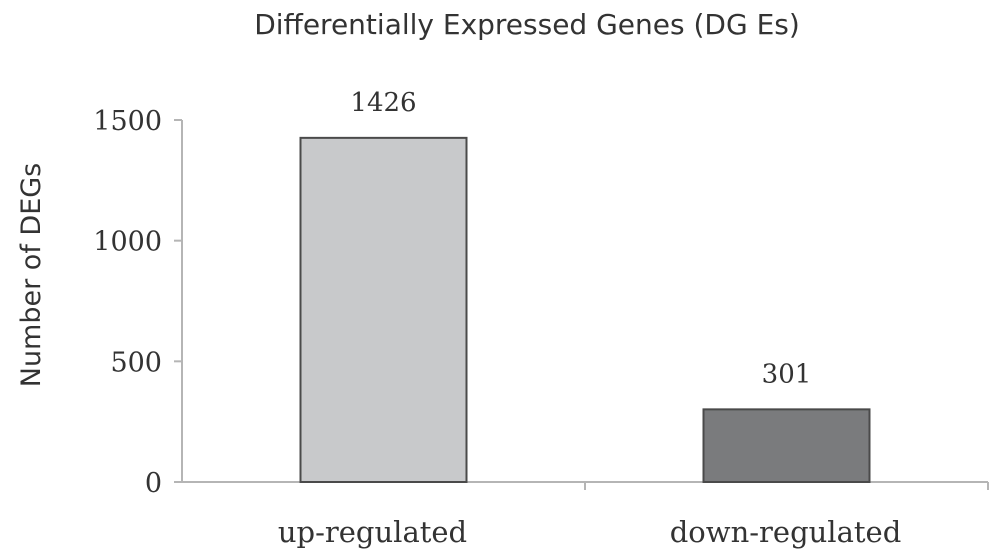 This screenshot has width=1000, height=559. What do you see at coordinates (153, 483) in the screenshot?
I see `y-tick-label: 0` at bounding box center [153, 483].